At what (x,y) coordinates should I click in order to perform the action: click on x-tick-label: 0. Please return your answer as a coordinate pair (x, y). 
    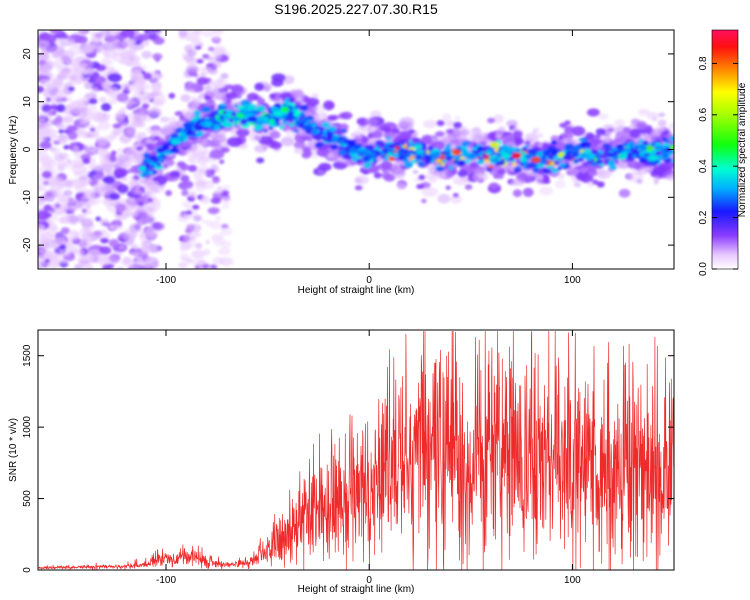
    Looking at the image, I should click on (369, 280).